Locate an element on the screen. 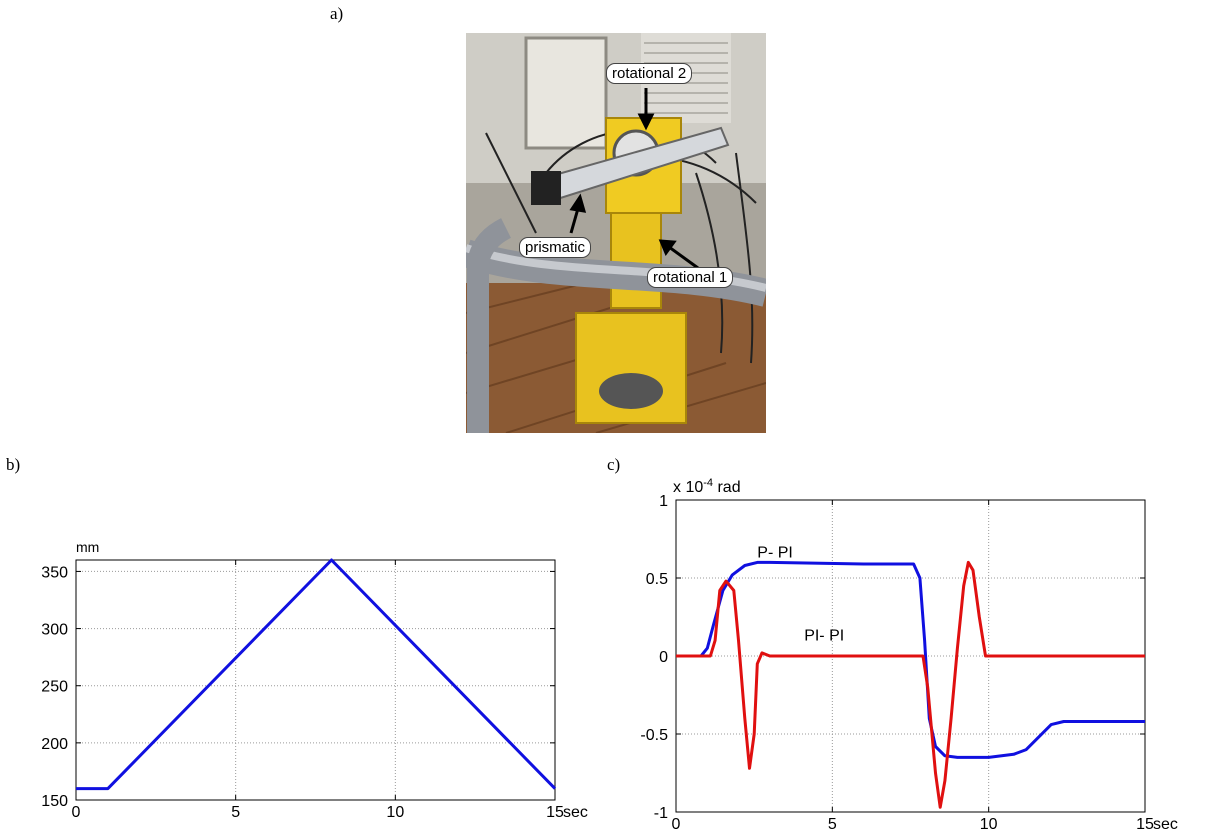 The height and width of the screenshot is (840, 1205). label-rotational-1: rotational 1 is located at coordinates (690, 277).